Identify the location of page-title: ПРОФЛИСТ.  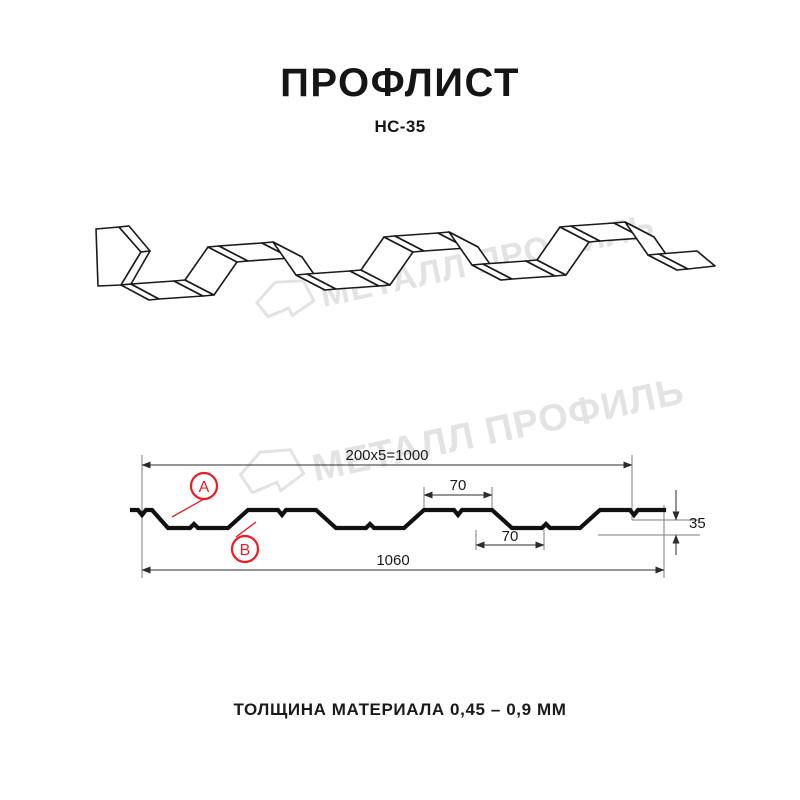
(400, 83).